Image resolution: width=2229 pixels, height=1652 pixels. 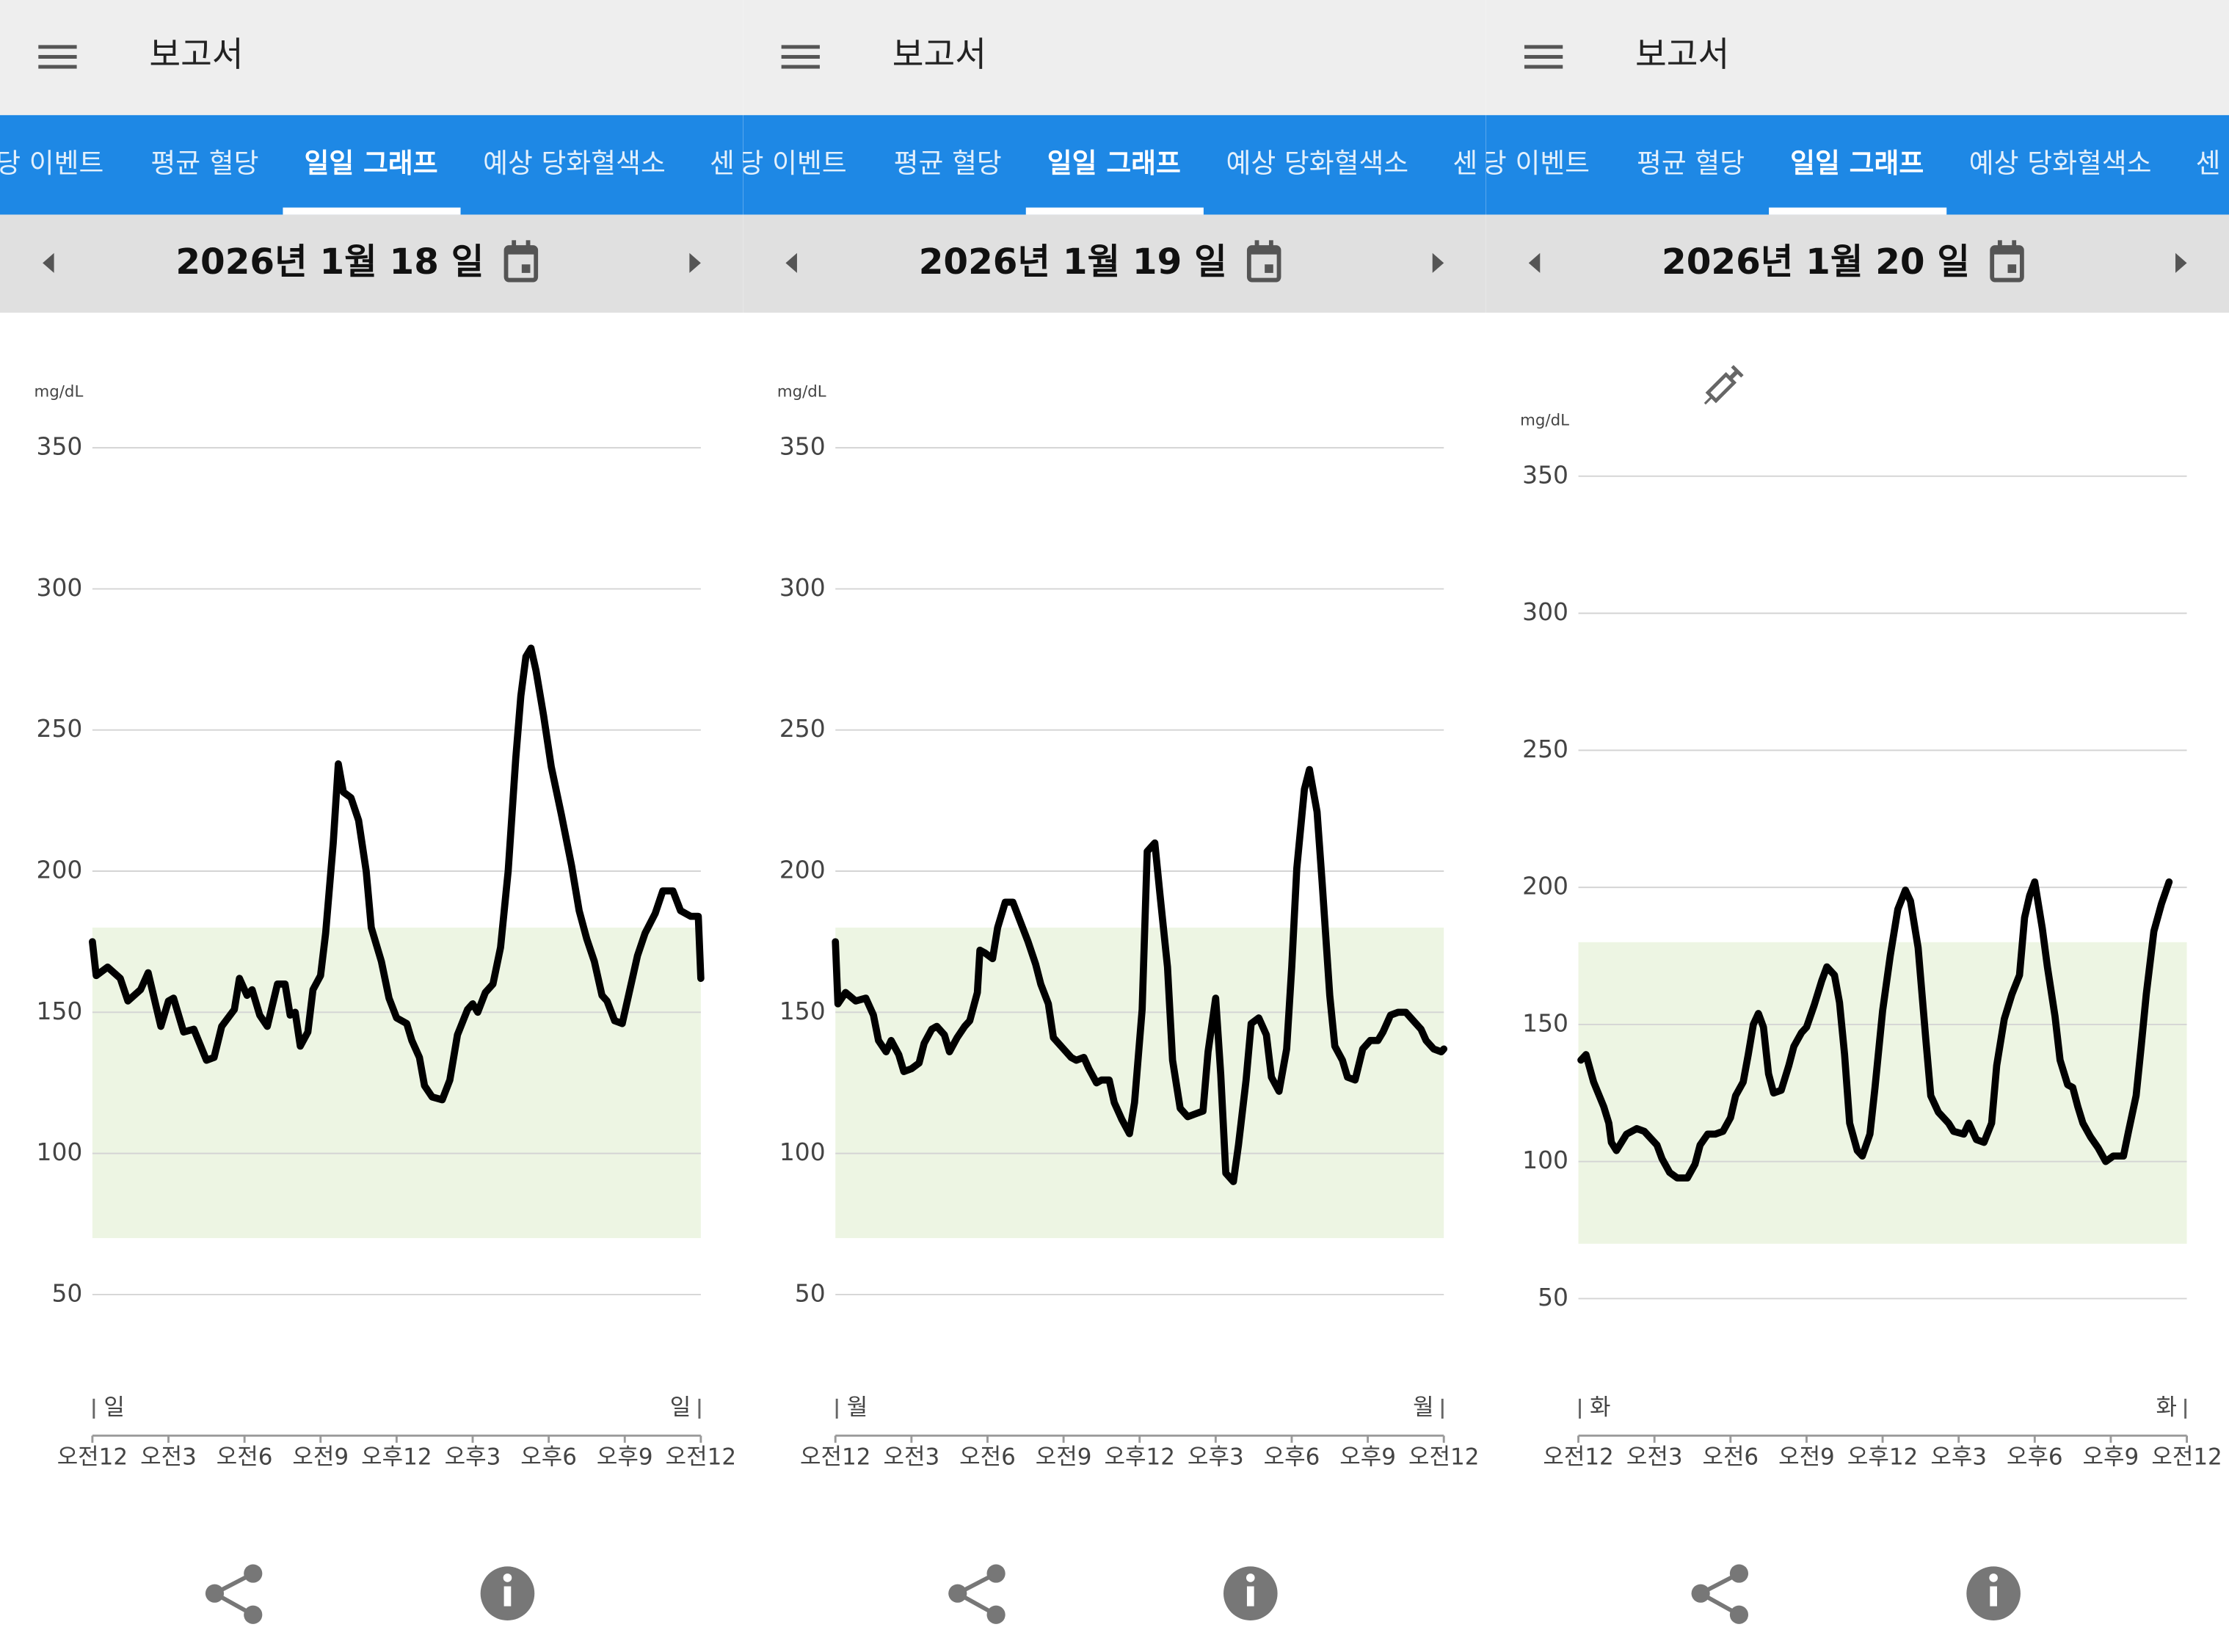 I want to click on x-tick-label: 오후3, so click(x=1216, y=1457).